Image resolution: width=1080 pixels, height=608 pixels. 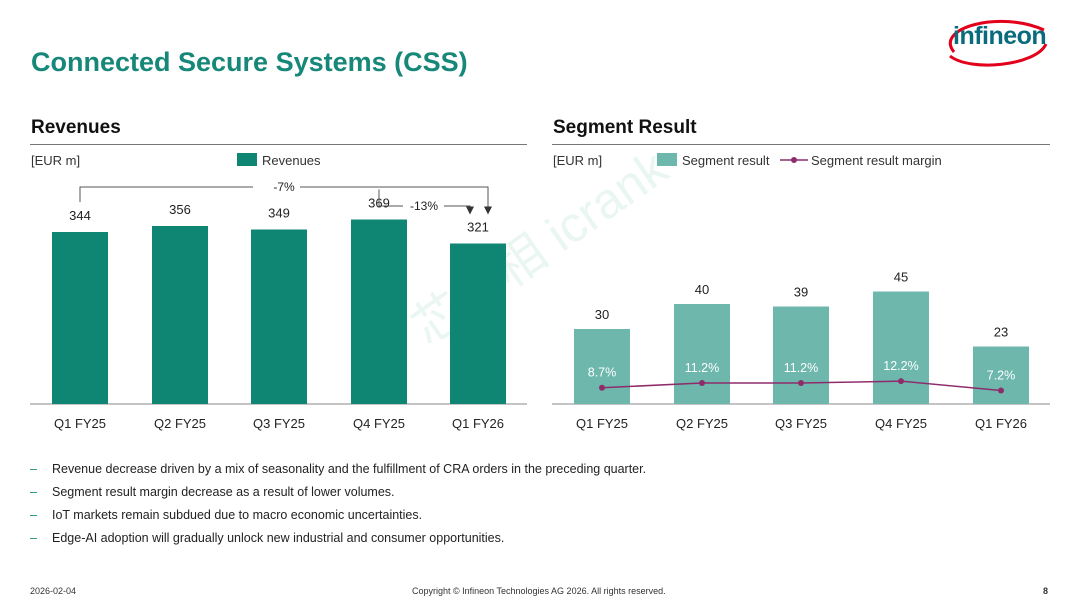 I want to click on revenues-data-label: 344, so click(x=80, y=215).